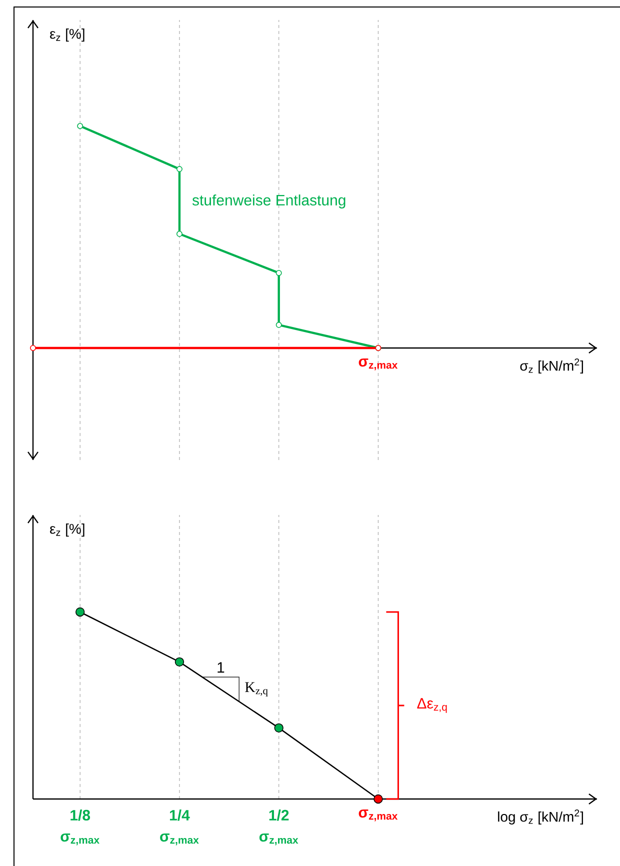  Describe the element at coordinates (432, 705) in the screenshot. I see `annotation: Δε$_{z,q}$` at that location.